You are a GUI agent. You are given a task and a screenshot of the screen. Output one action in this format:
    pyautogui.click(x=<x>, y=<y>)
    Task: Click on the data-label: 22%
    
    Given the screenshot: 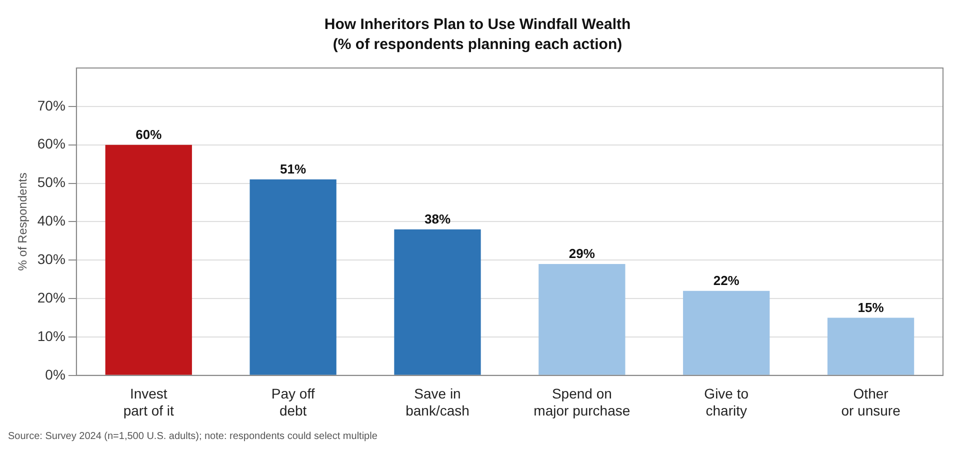 What is the action you would take?
    pyautogui.click(x=726, y=280)
    